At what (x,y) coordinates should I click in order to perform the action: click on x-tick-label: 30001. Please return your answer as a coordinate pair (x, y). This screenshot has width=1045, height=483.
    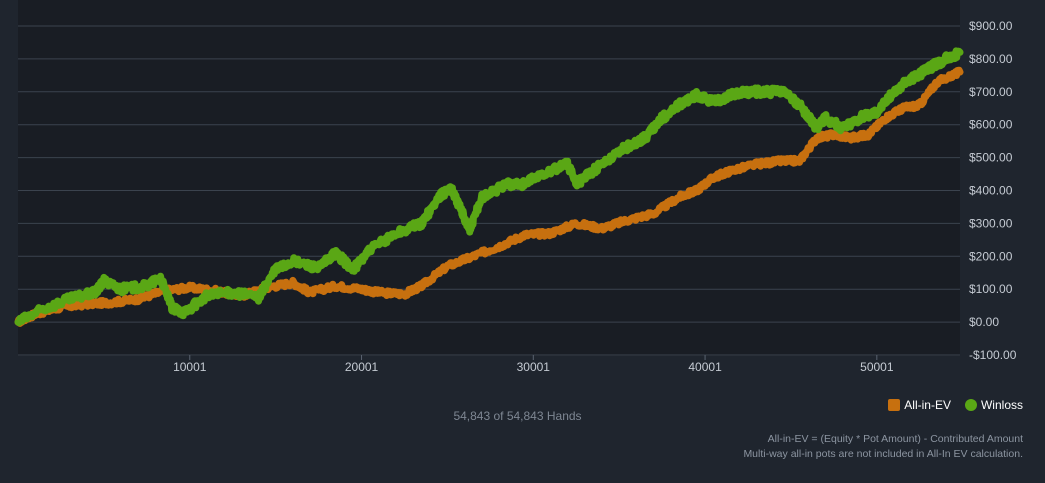
    Looking at the image, I should click on (534, 367).